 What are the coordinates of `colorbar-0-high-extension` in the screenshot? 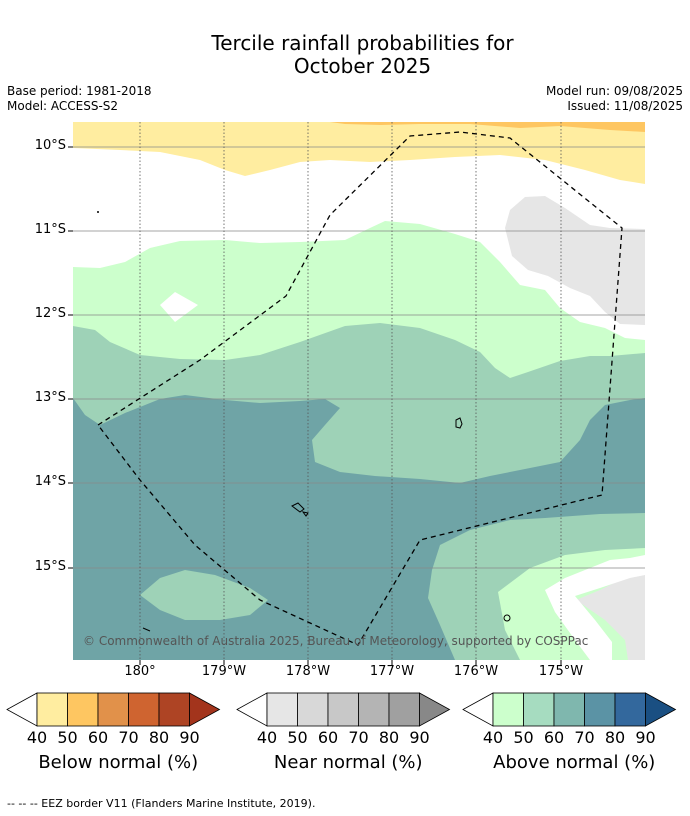 It's located at (205, 709).